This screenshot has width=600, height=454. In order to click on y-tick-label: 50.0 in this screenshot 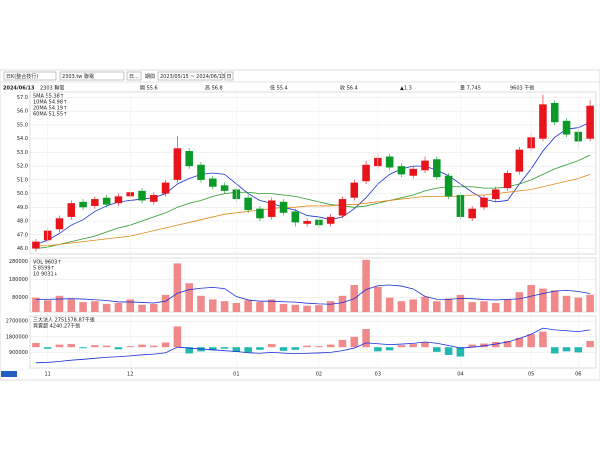, I will do `click(22, 194)`.